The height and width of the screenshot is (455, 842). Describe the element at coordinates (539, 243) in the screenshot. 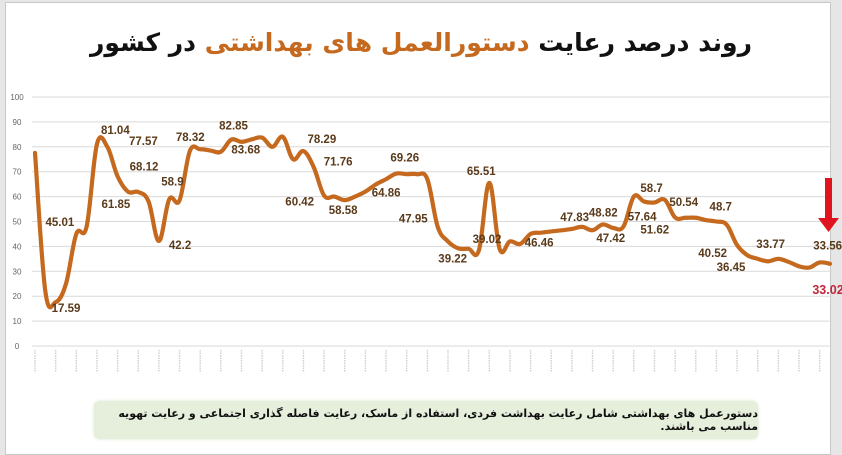

I see `data-label: 46.46` at that location.